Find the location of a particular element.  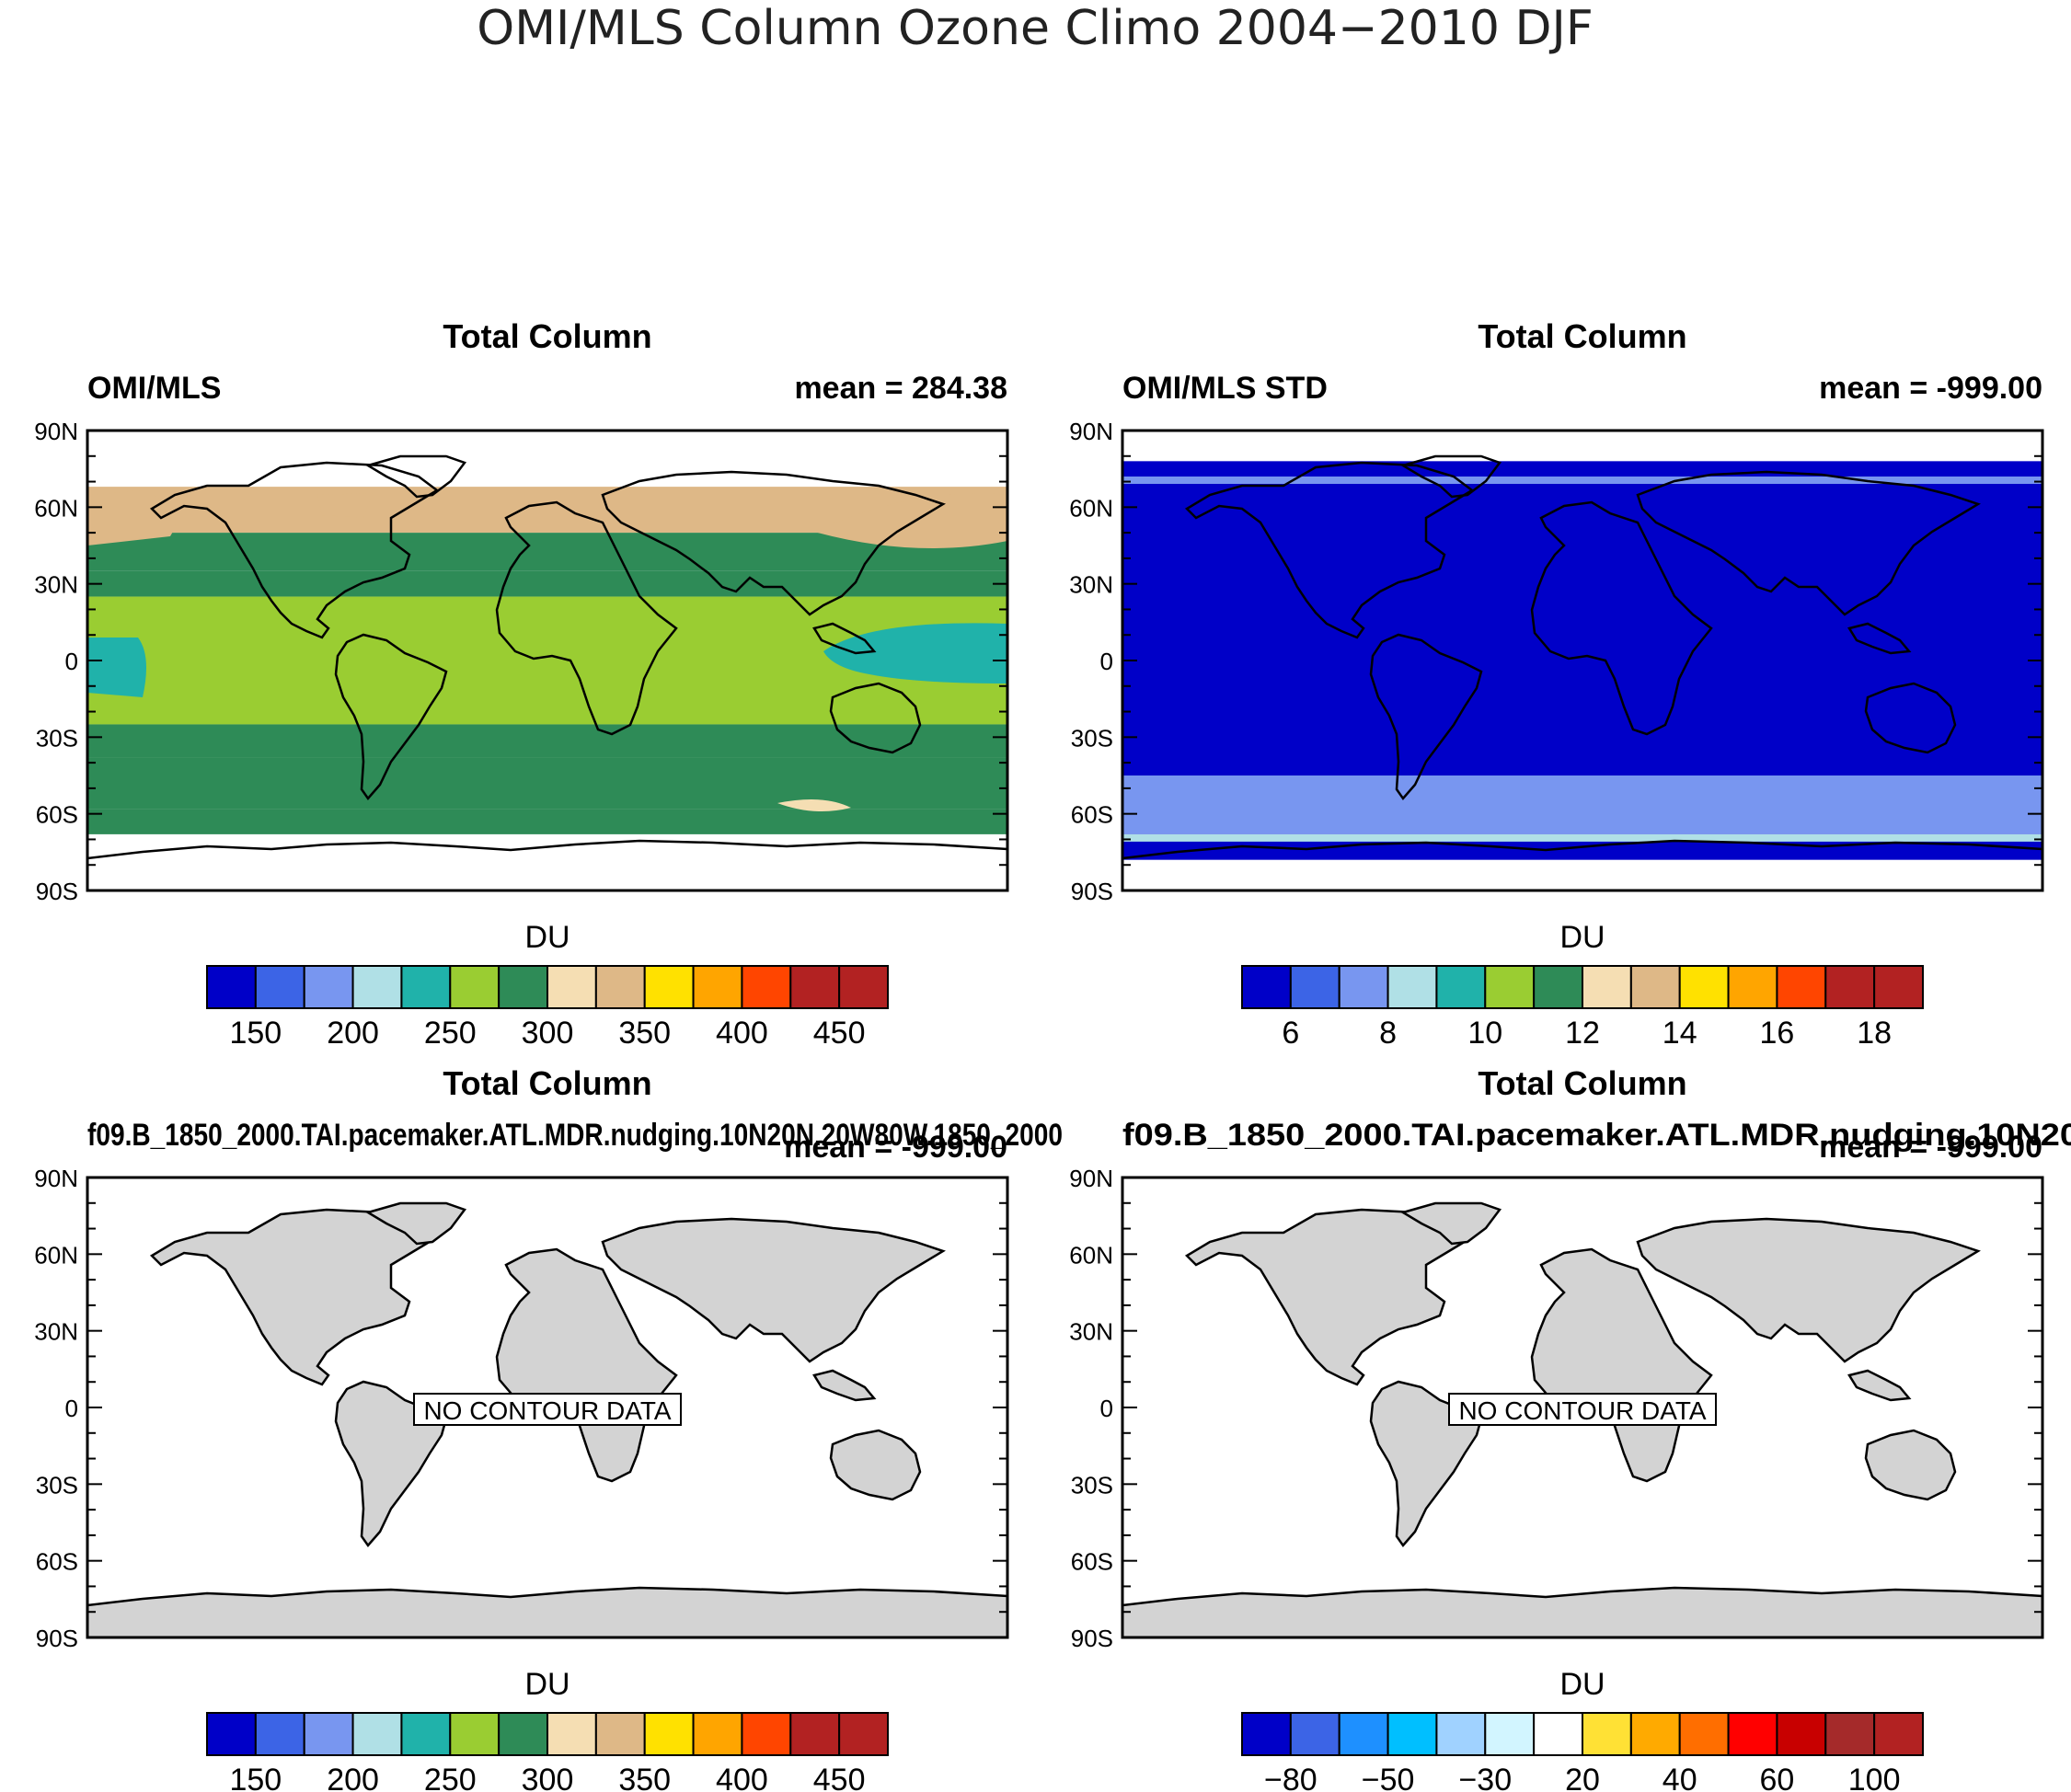

contour-feature-antarctic-ring is located at coordinates (1582, 837).